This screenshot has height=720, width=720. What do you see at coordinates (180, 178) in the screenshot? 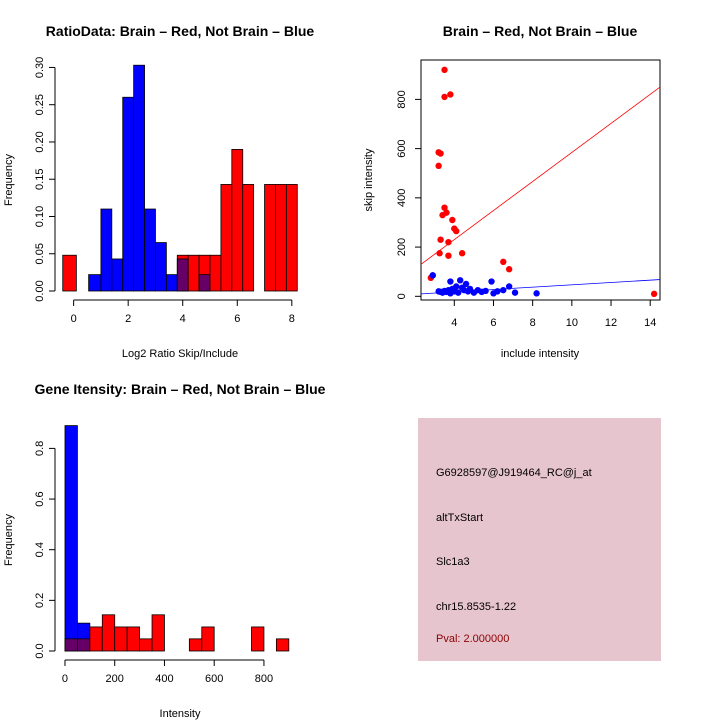
I see `ratio-histogram-bars` at bounding box center [180, 178].